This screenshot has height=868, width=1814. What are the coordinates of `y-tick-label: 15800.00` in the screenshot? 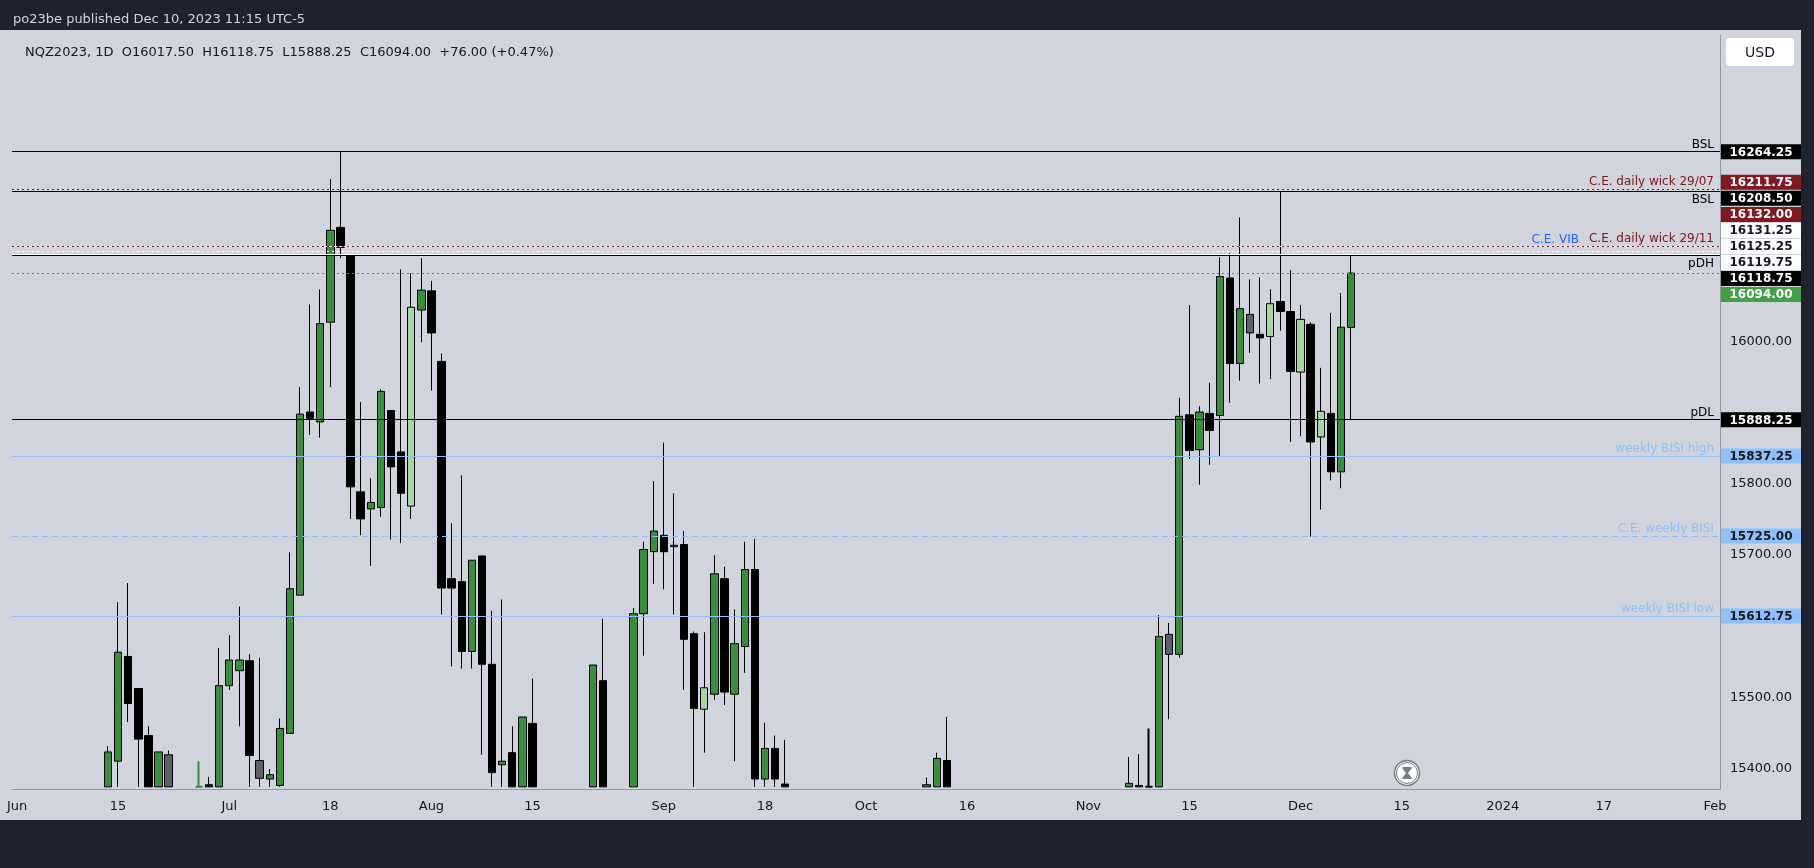 It's located at (1761, 483).